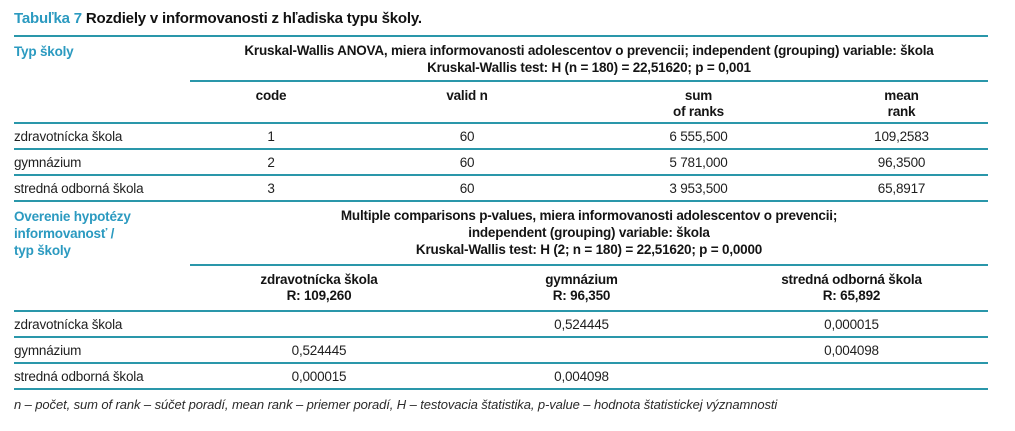 Image resolution: width=1015 pixels, height=431 pixels. Describe the element at coordinates (319, 288) in the screenshot. I see `col-header-zdravotnicka-skola: zdravotnícka škola R: 109,260` at that location.